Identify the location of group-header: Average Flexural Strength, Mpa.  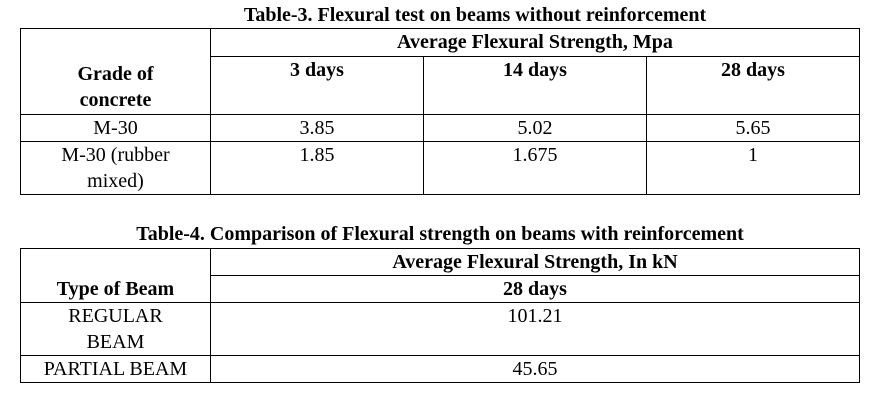
(535, 42).